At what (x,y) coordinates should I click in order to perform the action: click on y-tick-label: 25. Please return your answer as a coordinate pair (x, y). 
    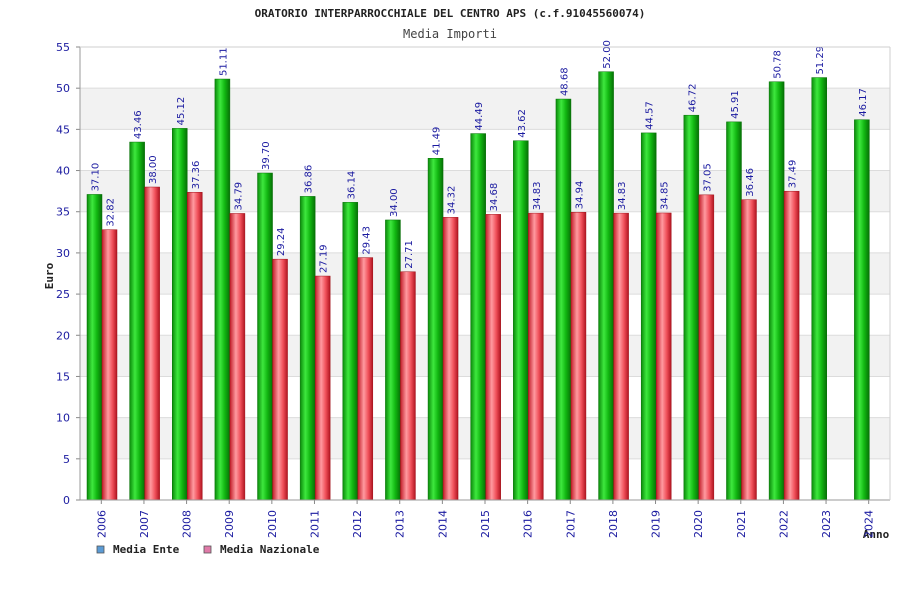
    Looking at the image, I should click on (63, 294).